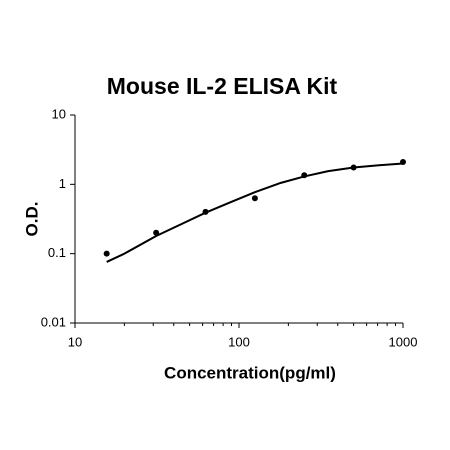 The image size is (450, 450). What do you see at coordinates (31, 219) in the screenshot?
I see `y-axis-label: O.D.` at bounding box center [31, 219].